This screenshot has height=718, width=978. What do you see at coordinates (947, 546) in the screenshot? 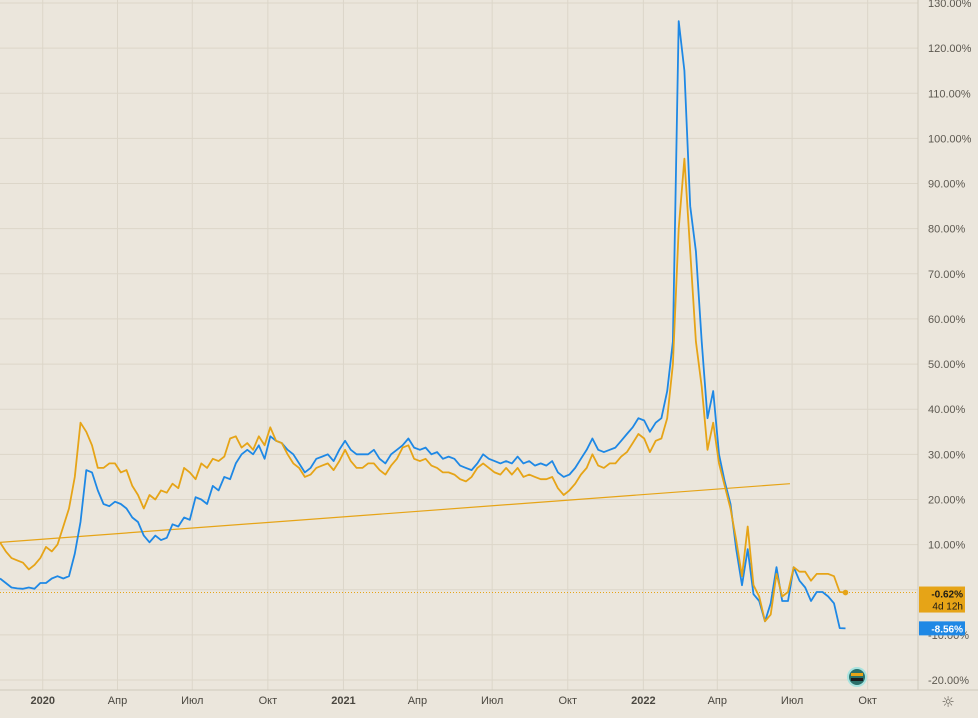
I see `y-tick-label: 10.00%` at bounding box center [947, 546].